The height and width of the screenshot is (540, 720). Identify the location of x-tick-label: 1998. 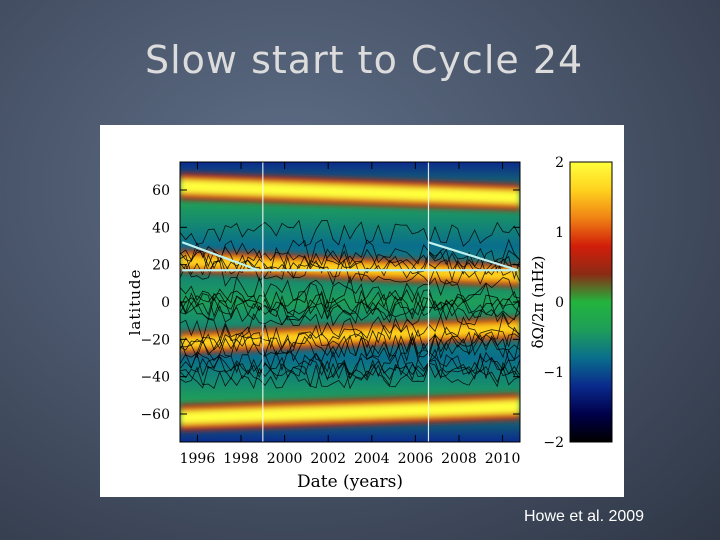
(241, 459).